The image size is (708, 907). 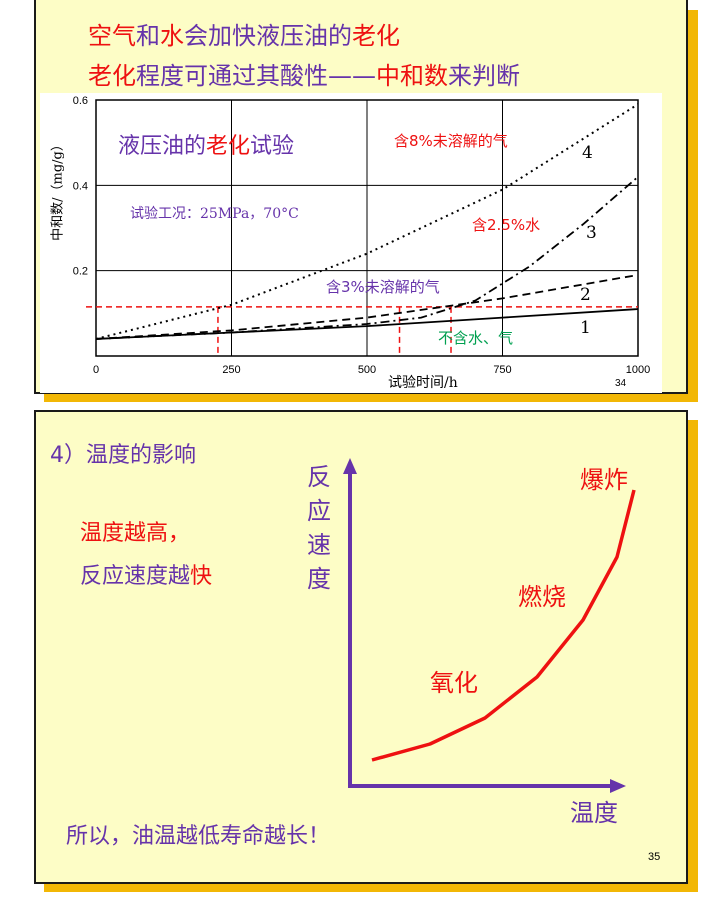 What do you see at coordinates (502, 370) in the screenshot?
I see `x-tick-label: 750` at bounding box center [502, 370].